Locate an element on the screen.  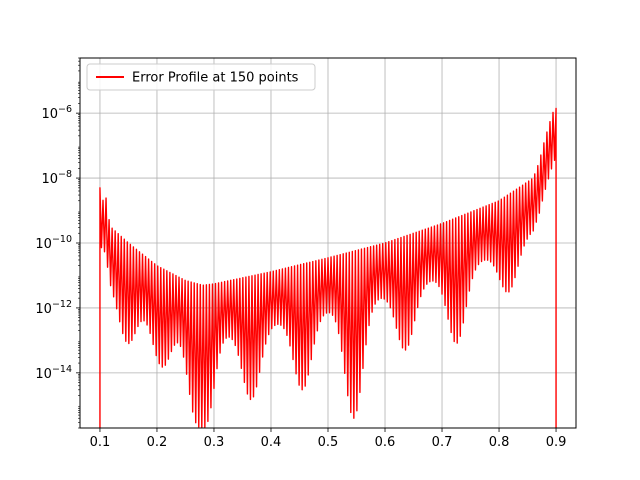
x-tick-label: 0.8 is located at coordinates (499, 442).